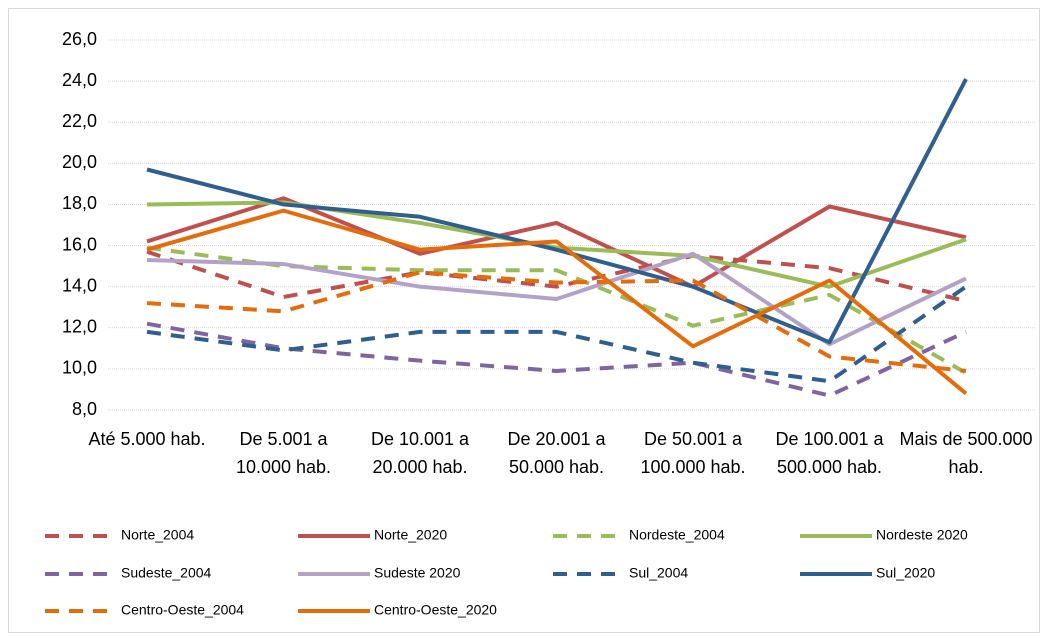 The width and height of the screenshot is (1048, 637). What do you see at coordinates (79, 285) in the screenshot?
I see `y-tick-label: 14,0` at bounding box center [79, 285].